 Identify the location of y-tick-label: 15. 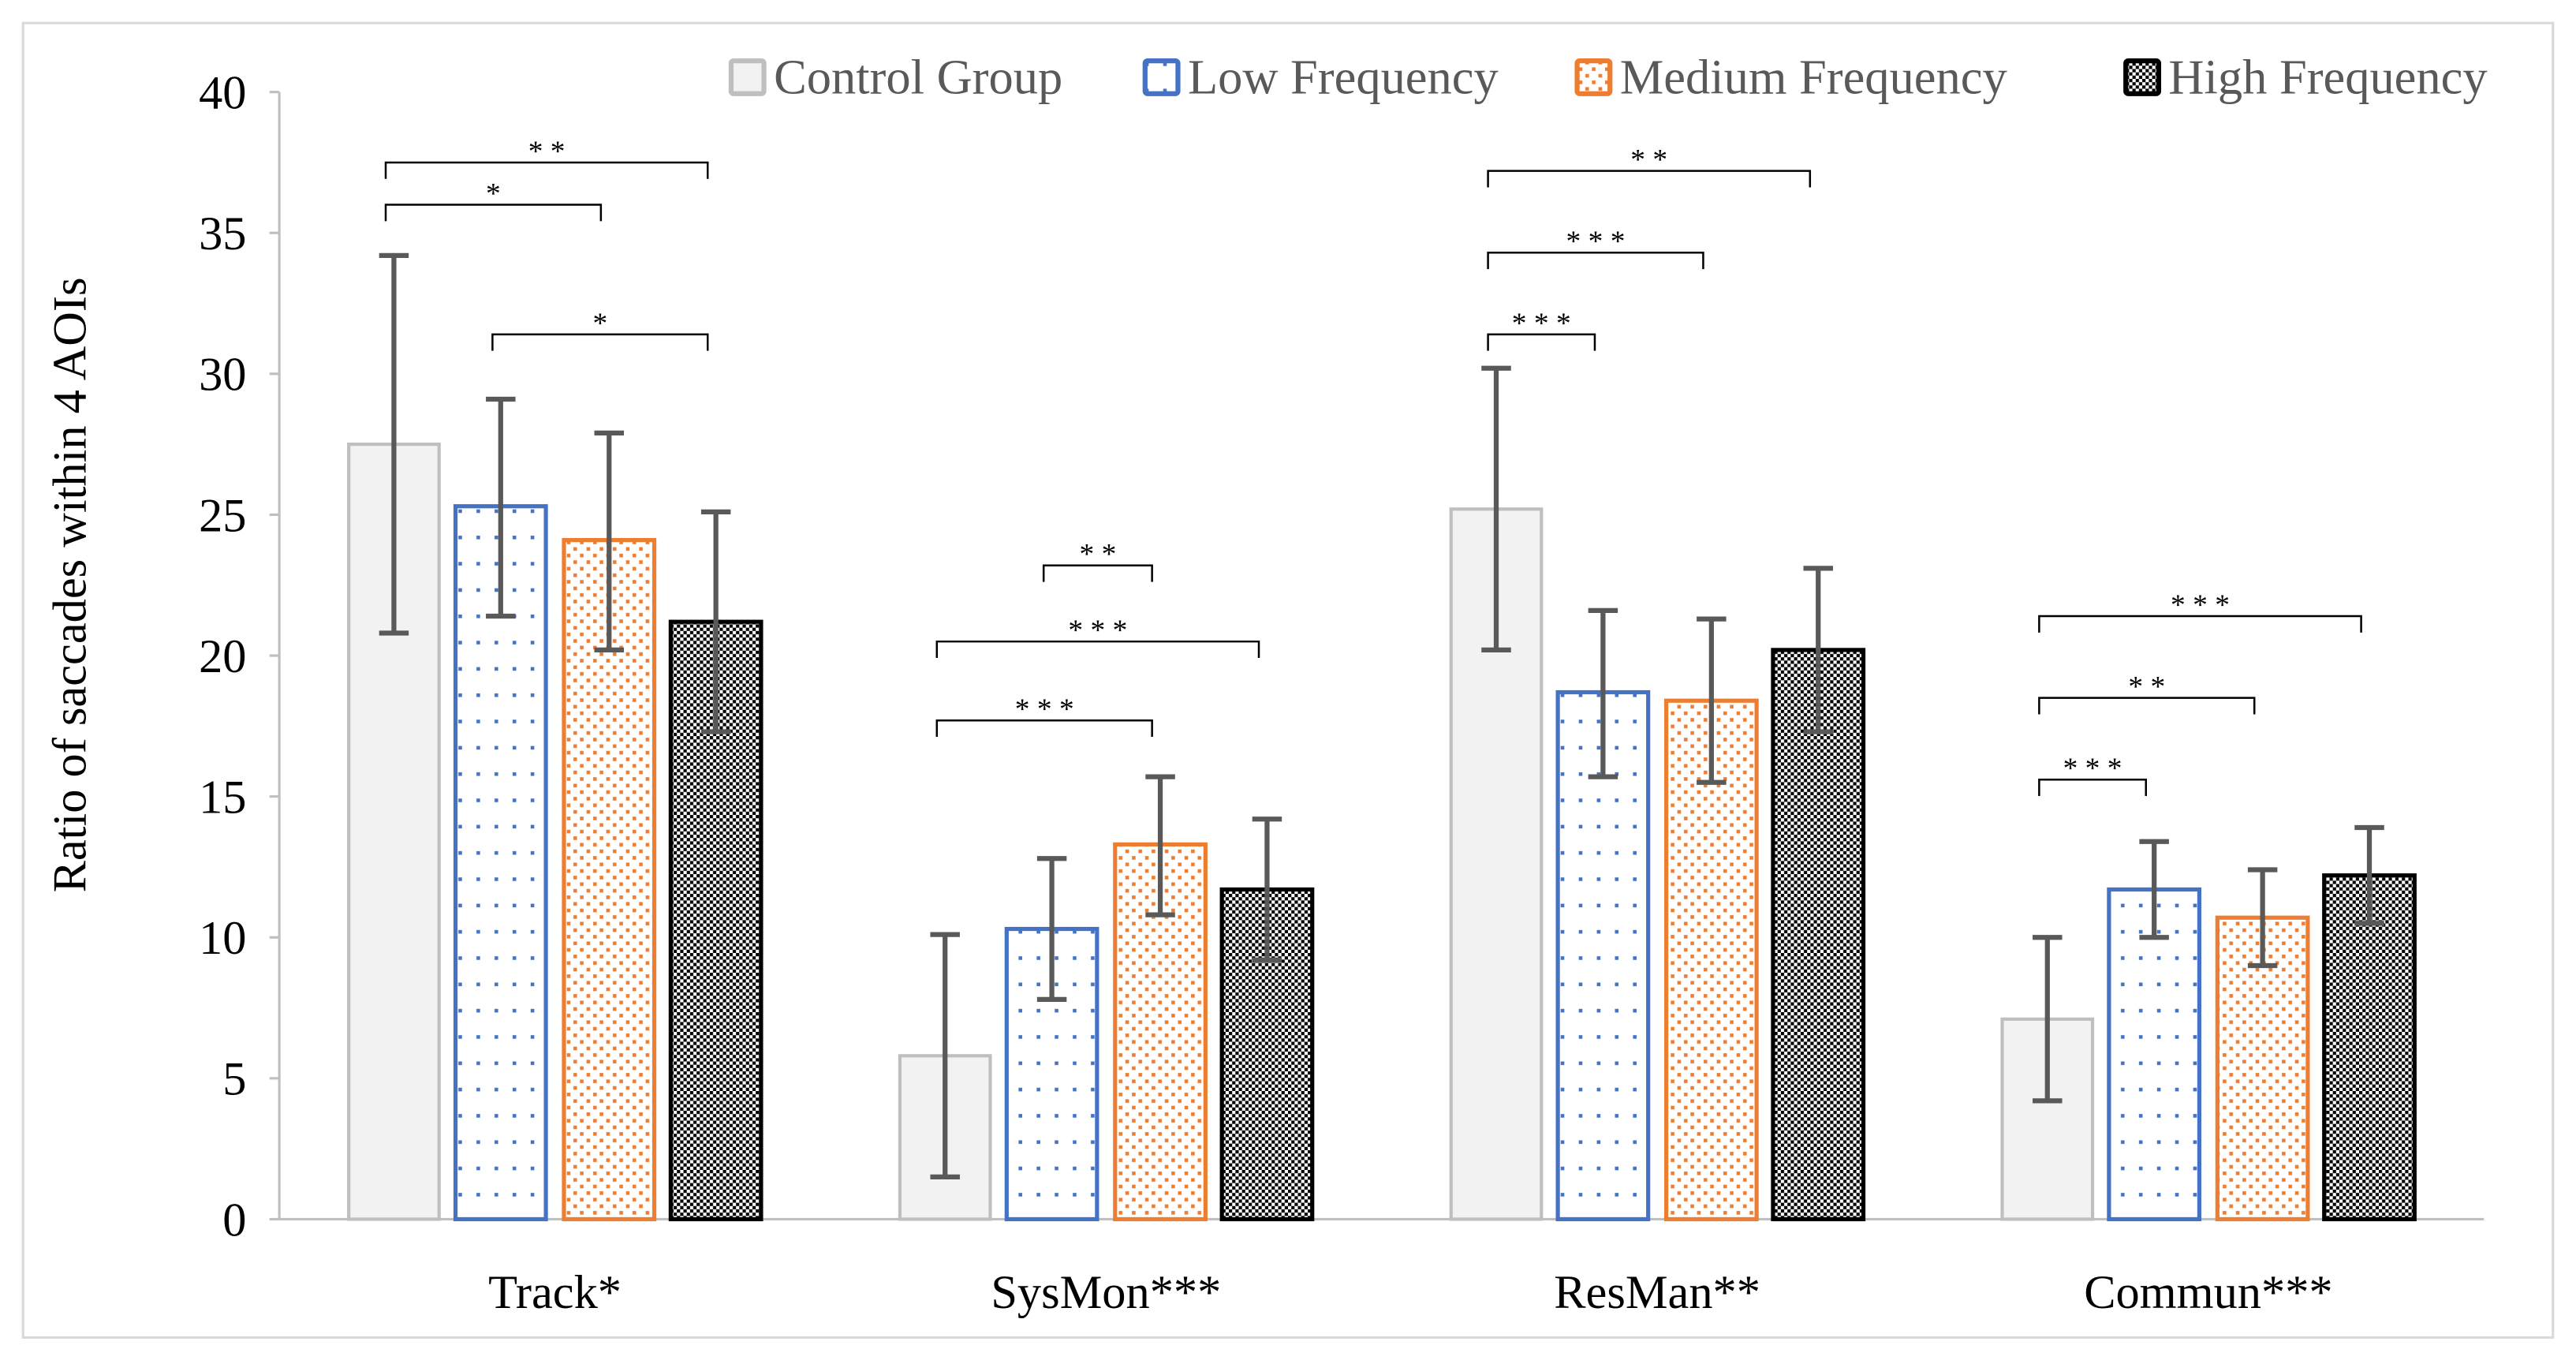
(222, 797).